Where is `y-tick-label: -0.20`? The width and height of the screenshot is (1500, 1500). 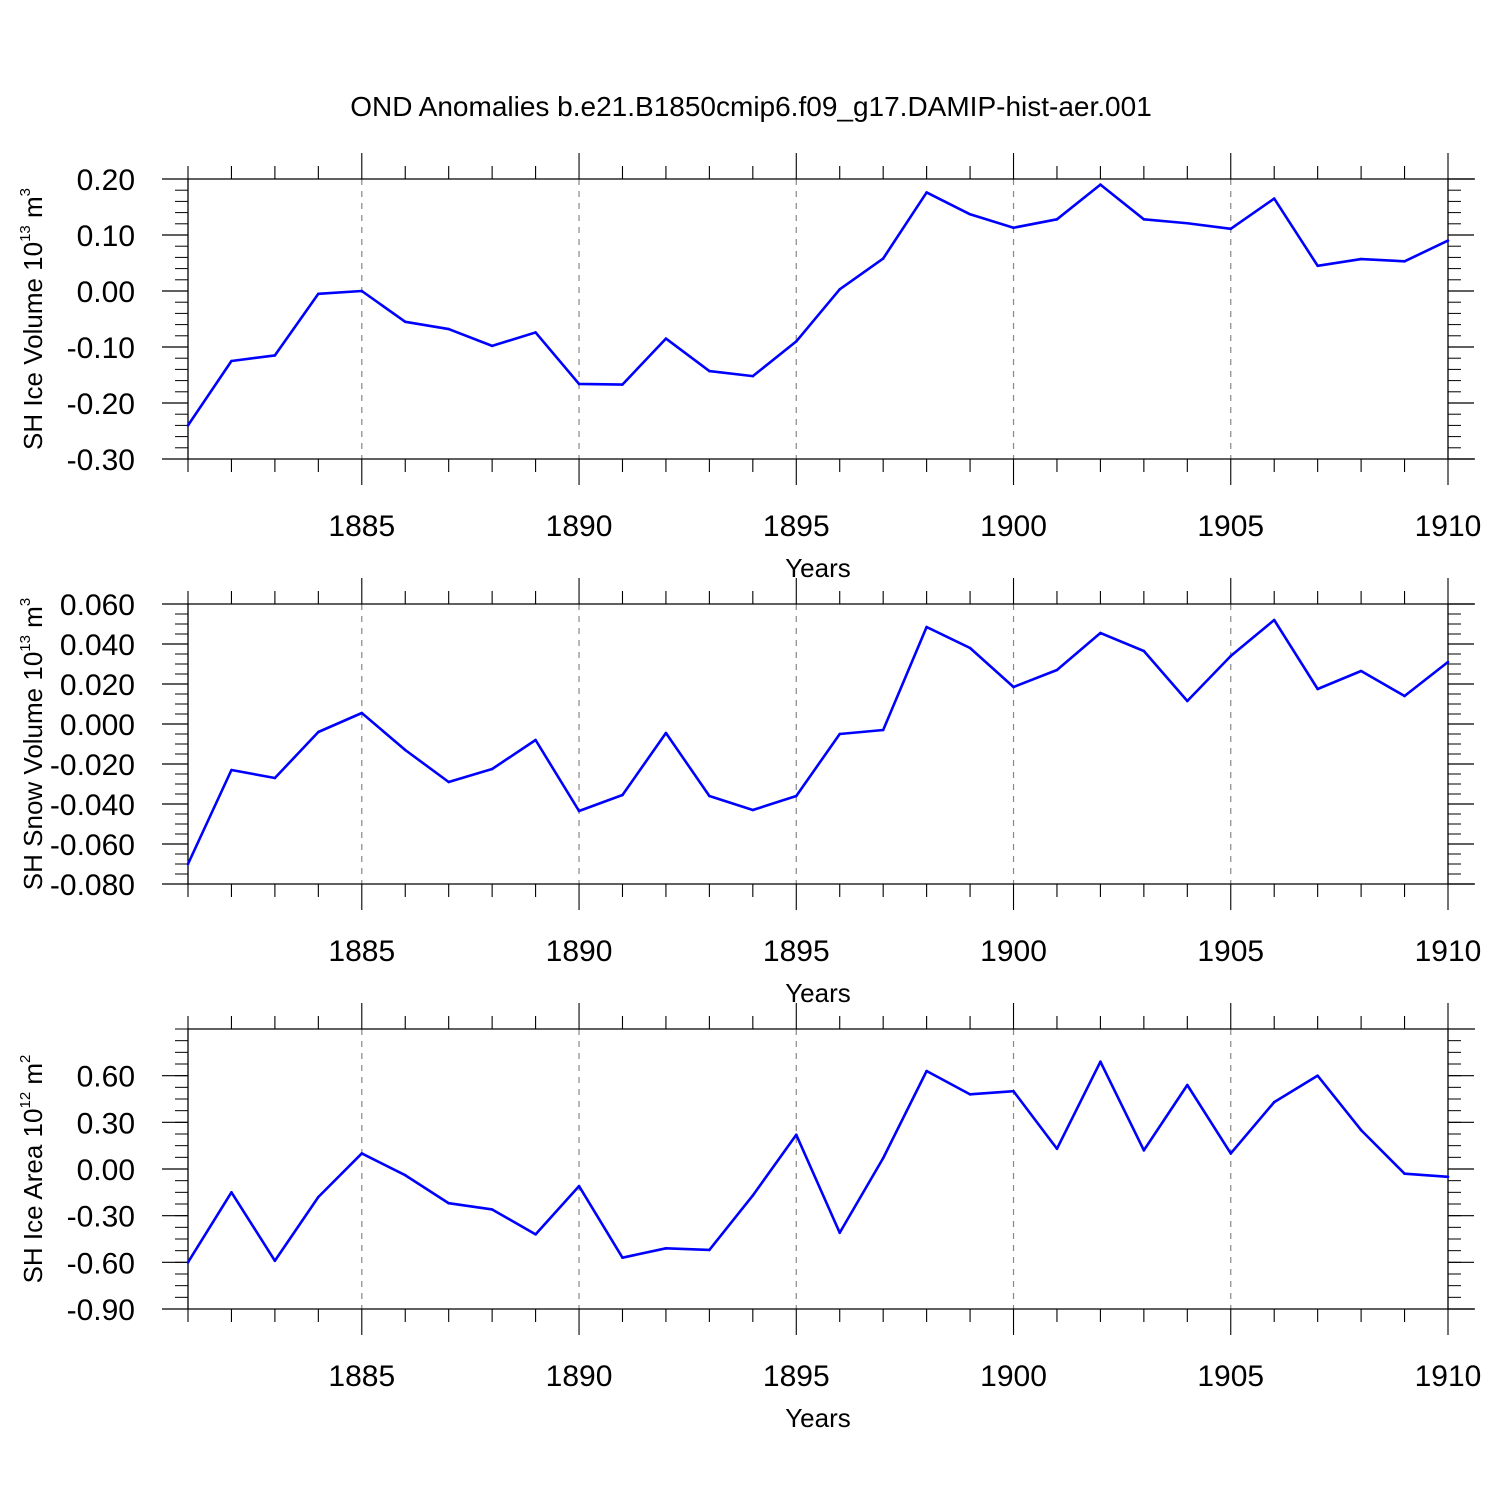 y-tick-label: -0.20 is located at coordinates (101, 404).